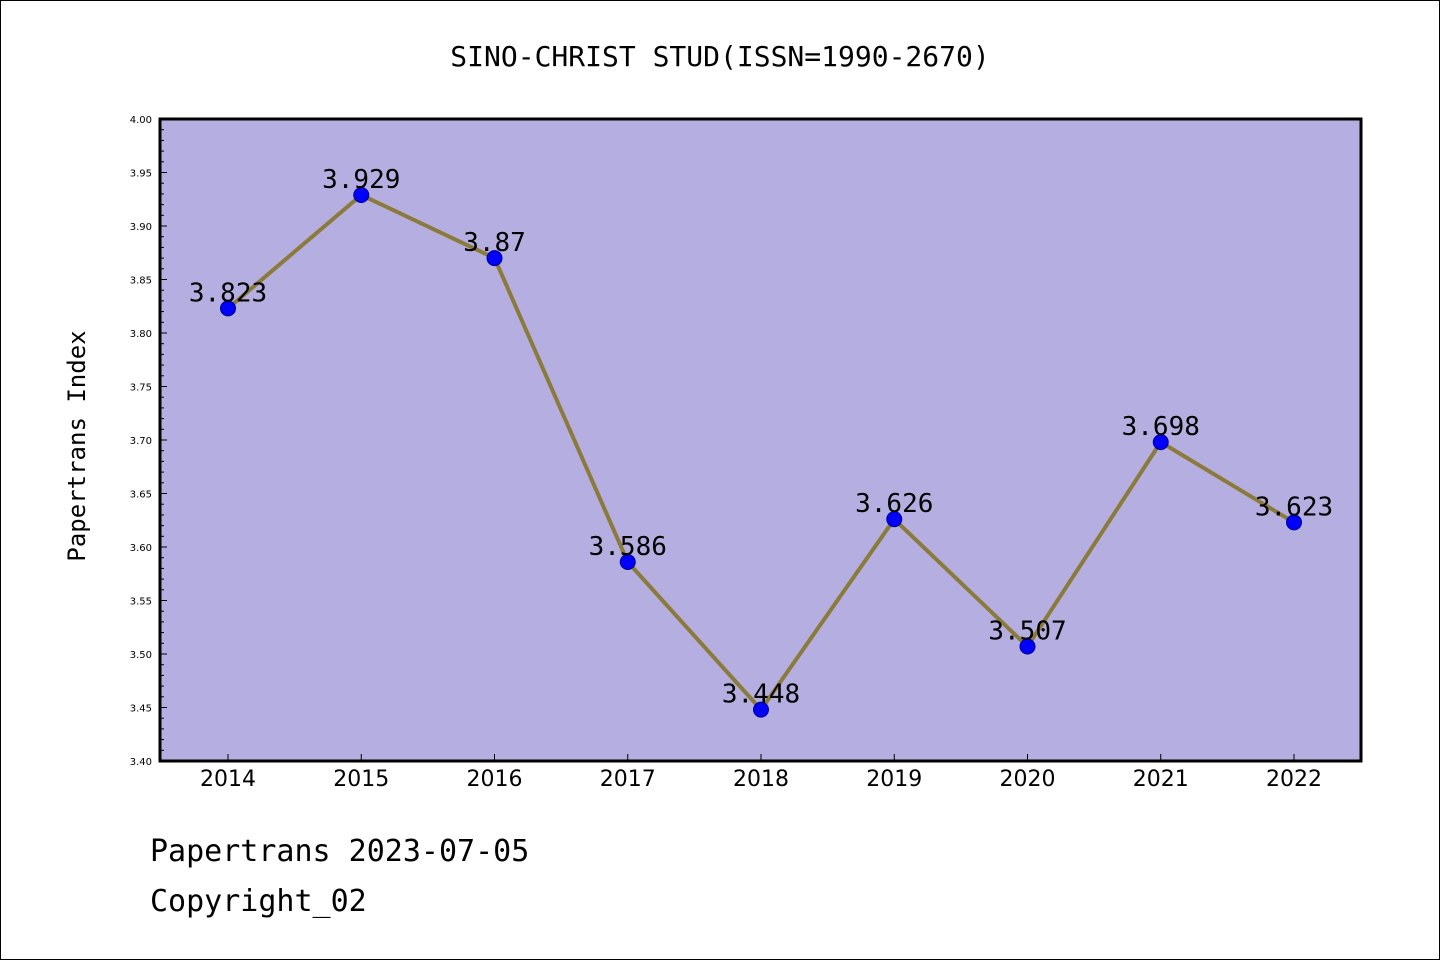  What do you see at coordinates (894, 504) in the screenshot?
I see `data-label: 3.626` at bounding box center [894, 504].